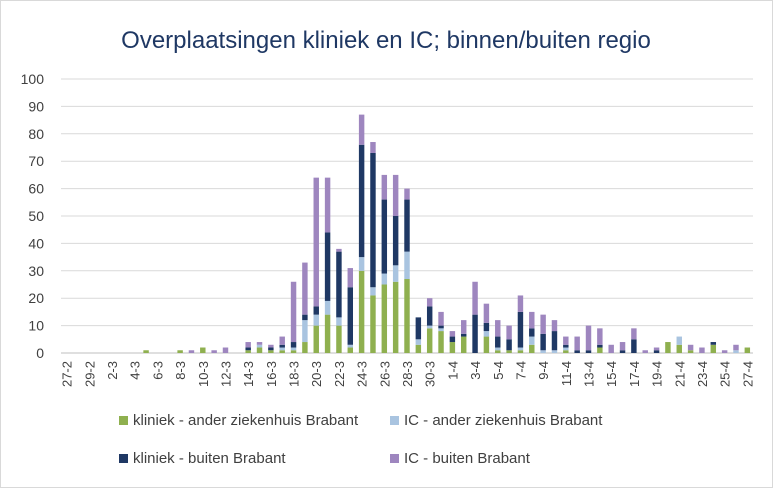 Image resolution: width=773 pixels, height=488 pixels. What do you see at coordinates (67, 374) in the screenshot?
I see `x-tick-label: 27-2` at bounding box center [67, 374].